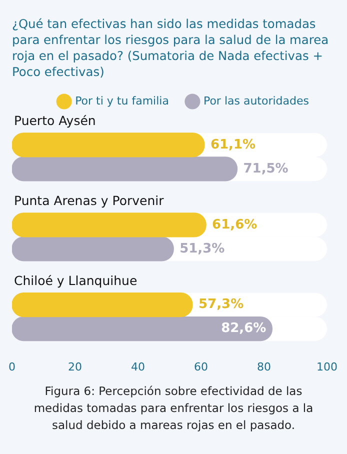  What do you see at coordinates (201, 367) in the screenshot?
I see `x-tick-label: 60` at bounding box center [201, 367].